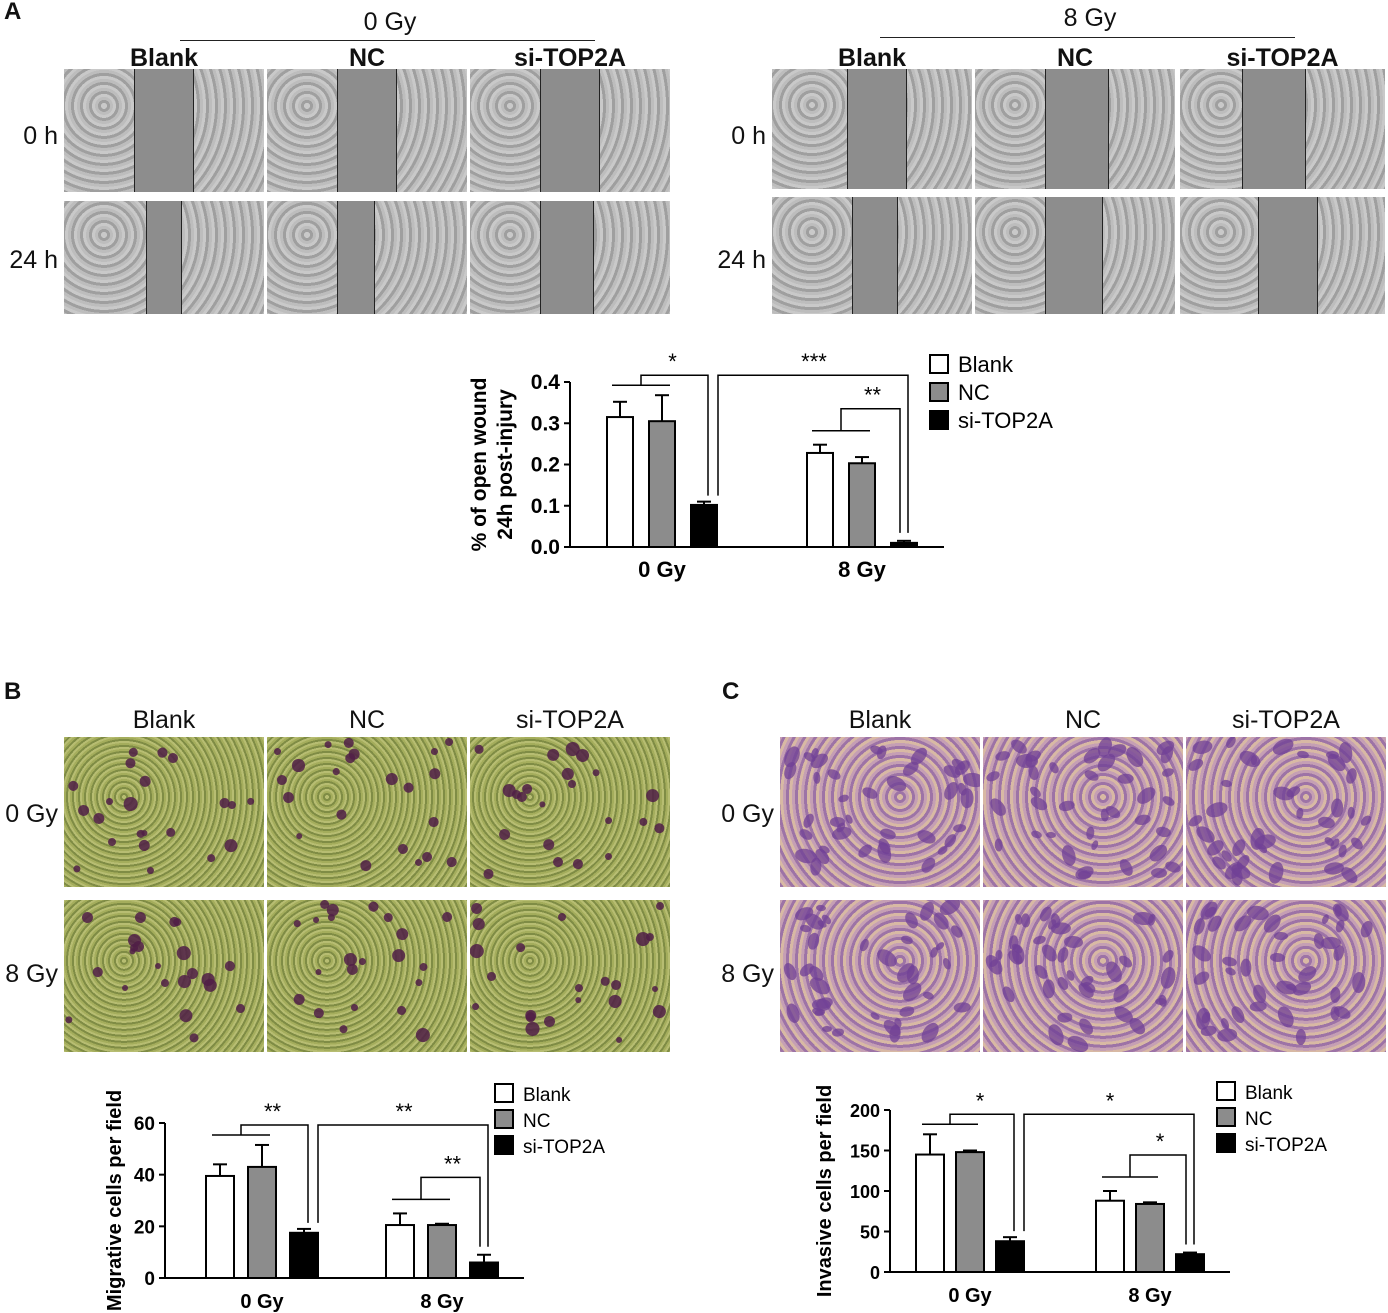 The height and width of the screenshot is (1313, 1388). What do you see at coordinates (546, 506) in the screenshot?
I see `y-tick-label: 0.1` at bounding box center [546, 506].